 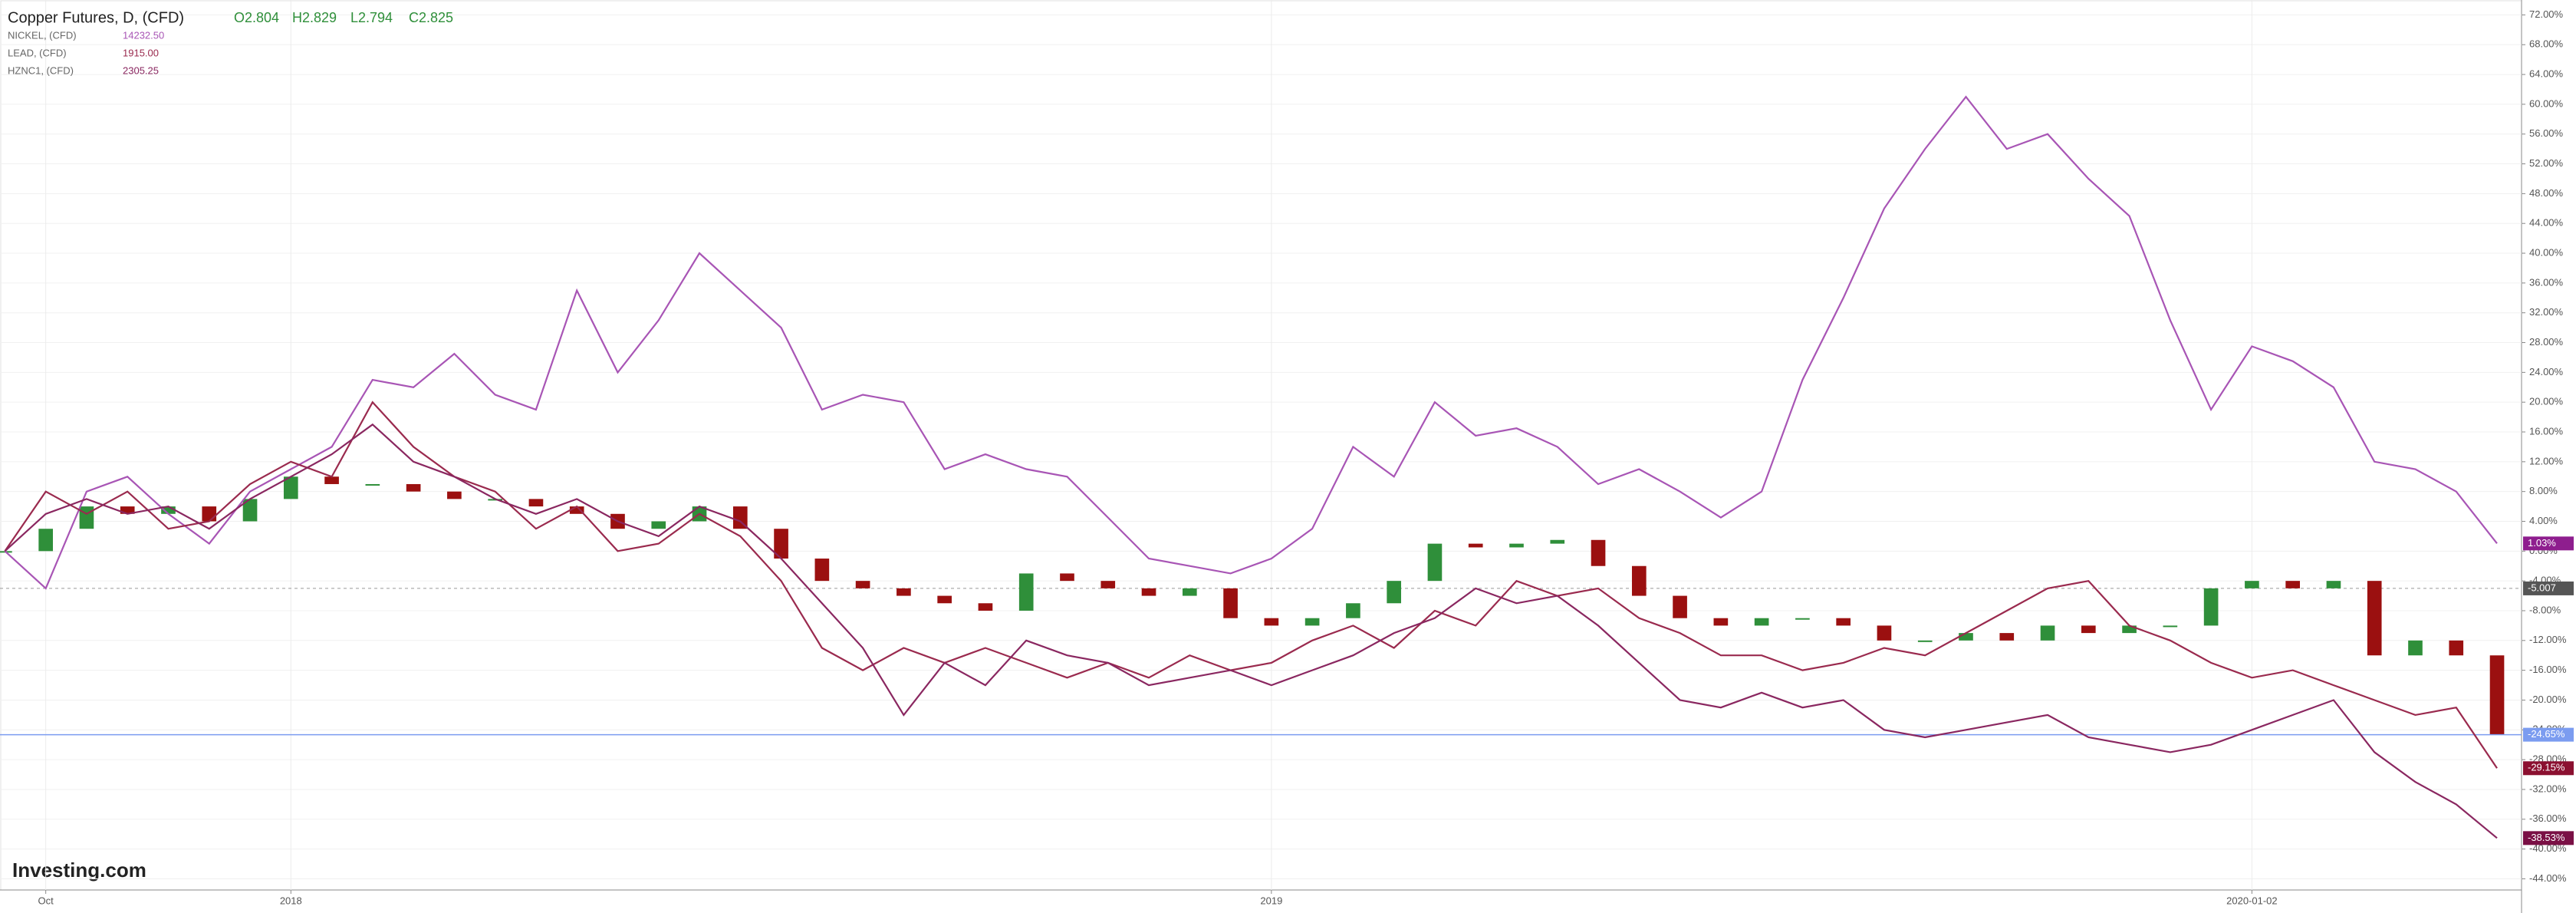 I want to click on price-label: -5.007, so click(x=2542, y=588).